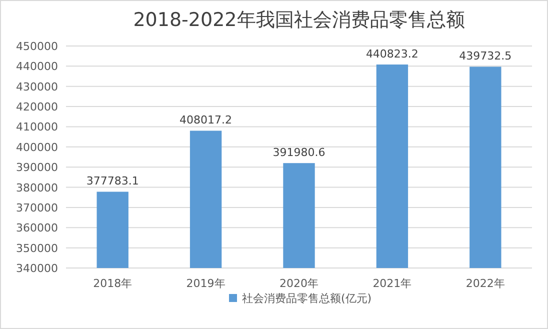 The image size is (548, 329). What do you see at coordinates (299, 20) in the screenshot?
I see `chart-title: 2018-2022年我国社会消费品零售总额` at bounding box center [299, 20].